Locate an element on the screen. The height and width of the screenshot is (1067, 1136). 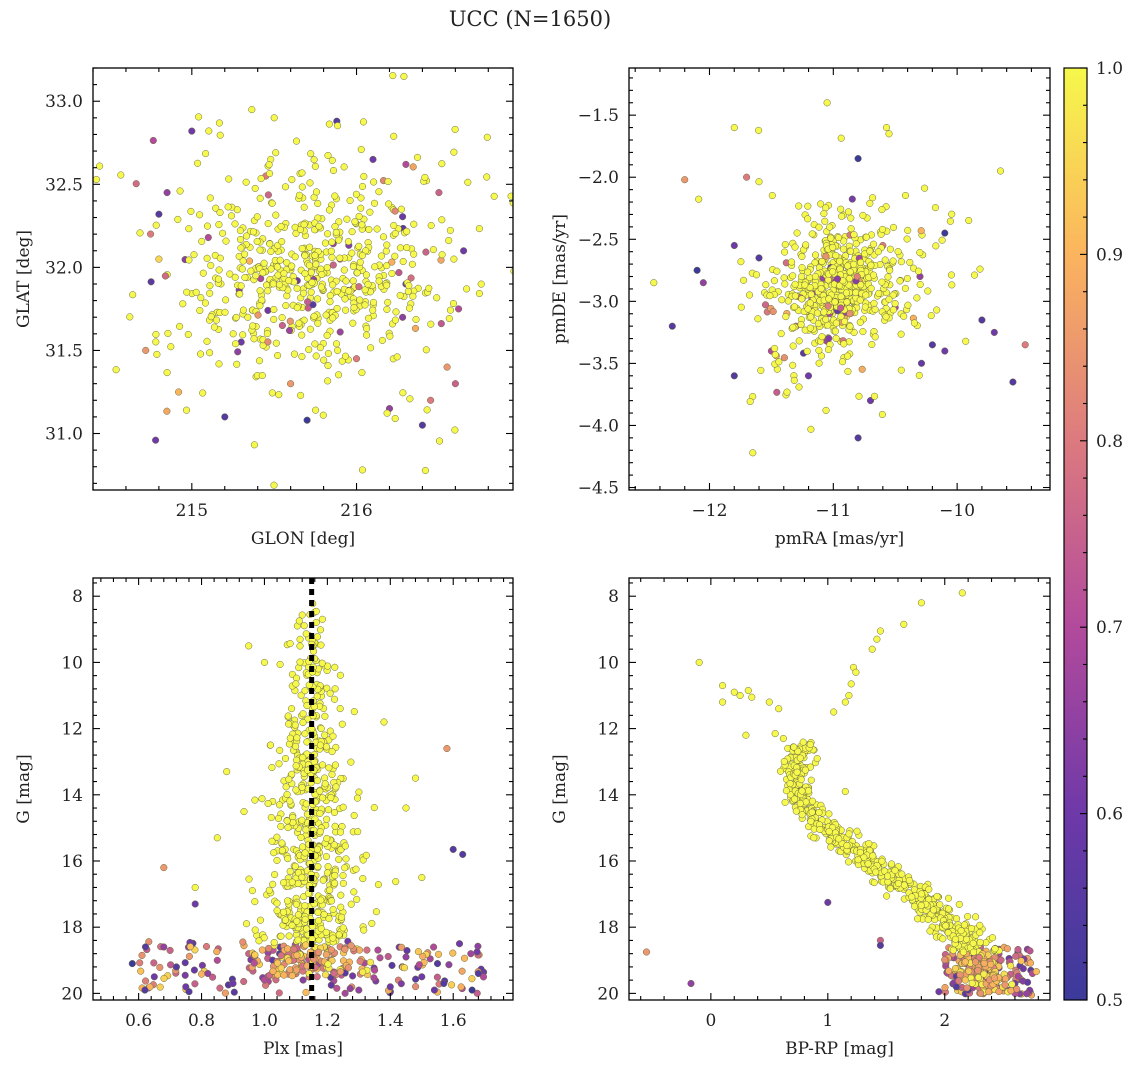
y-tick-label: 33.0 is located at coordinates (64, 102).